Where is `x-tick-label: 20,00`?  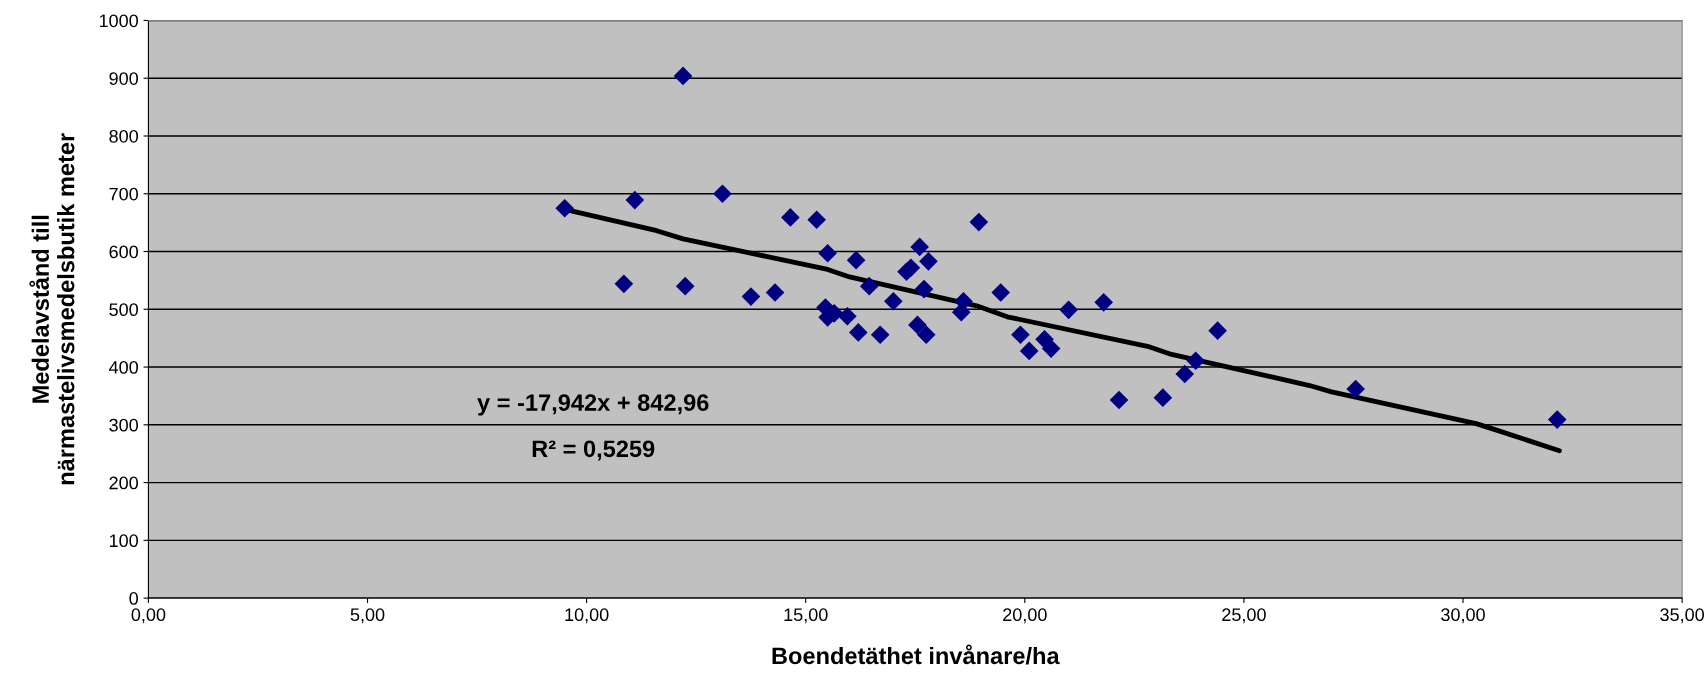
x-tick-label: 20,00 is located at coordinates (1025, 616).